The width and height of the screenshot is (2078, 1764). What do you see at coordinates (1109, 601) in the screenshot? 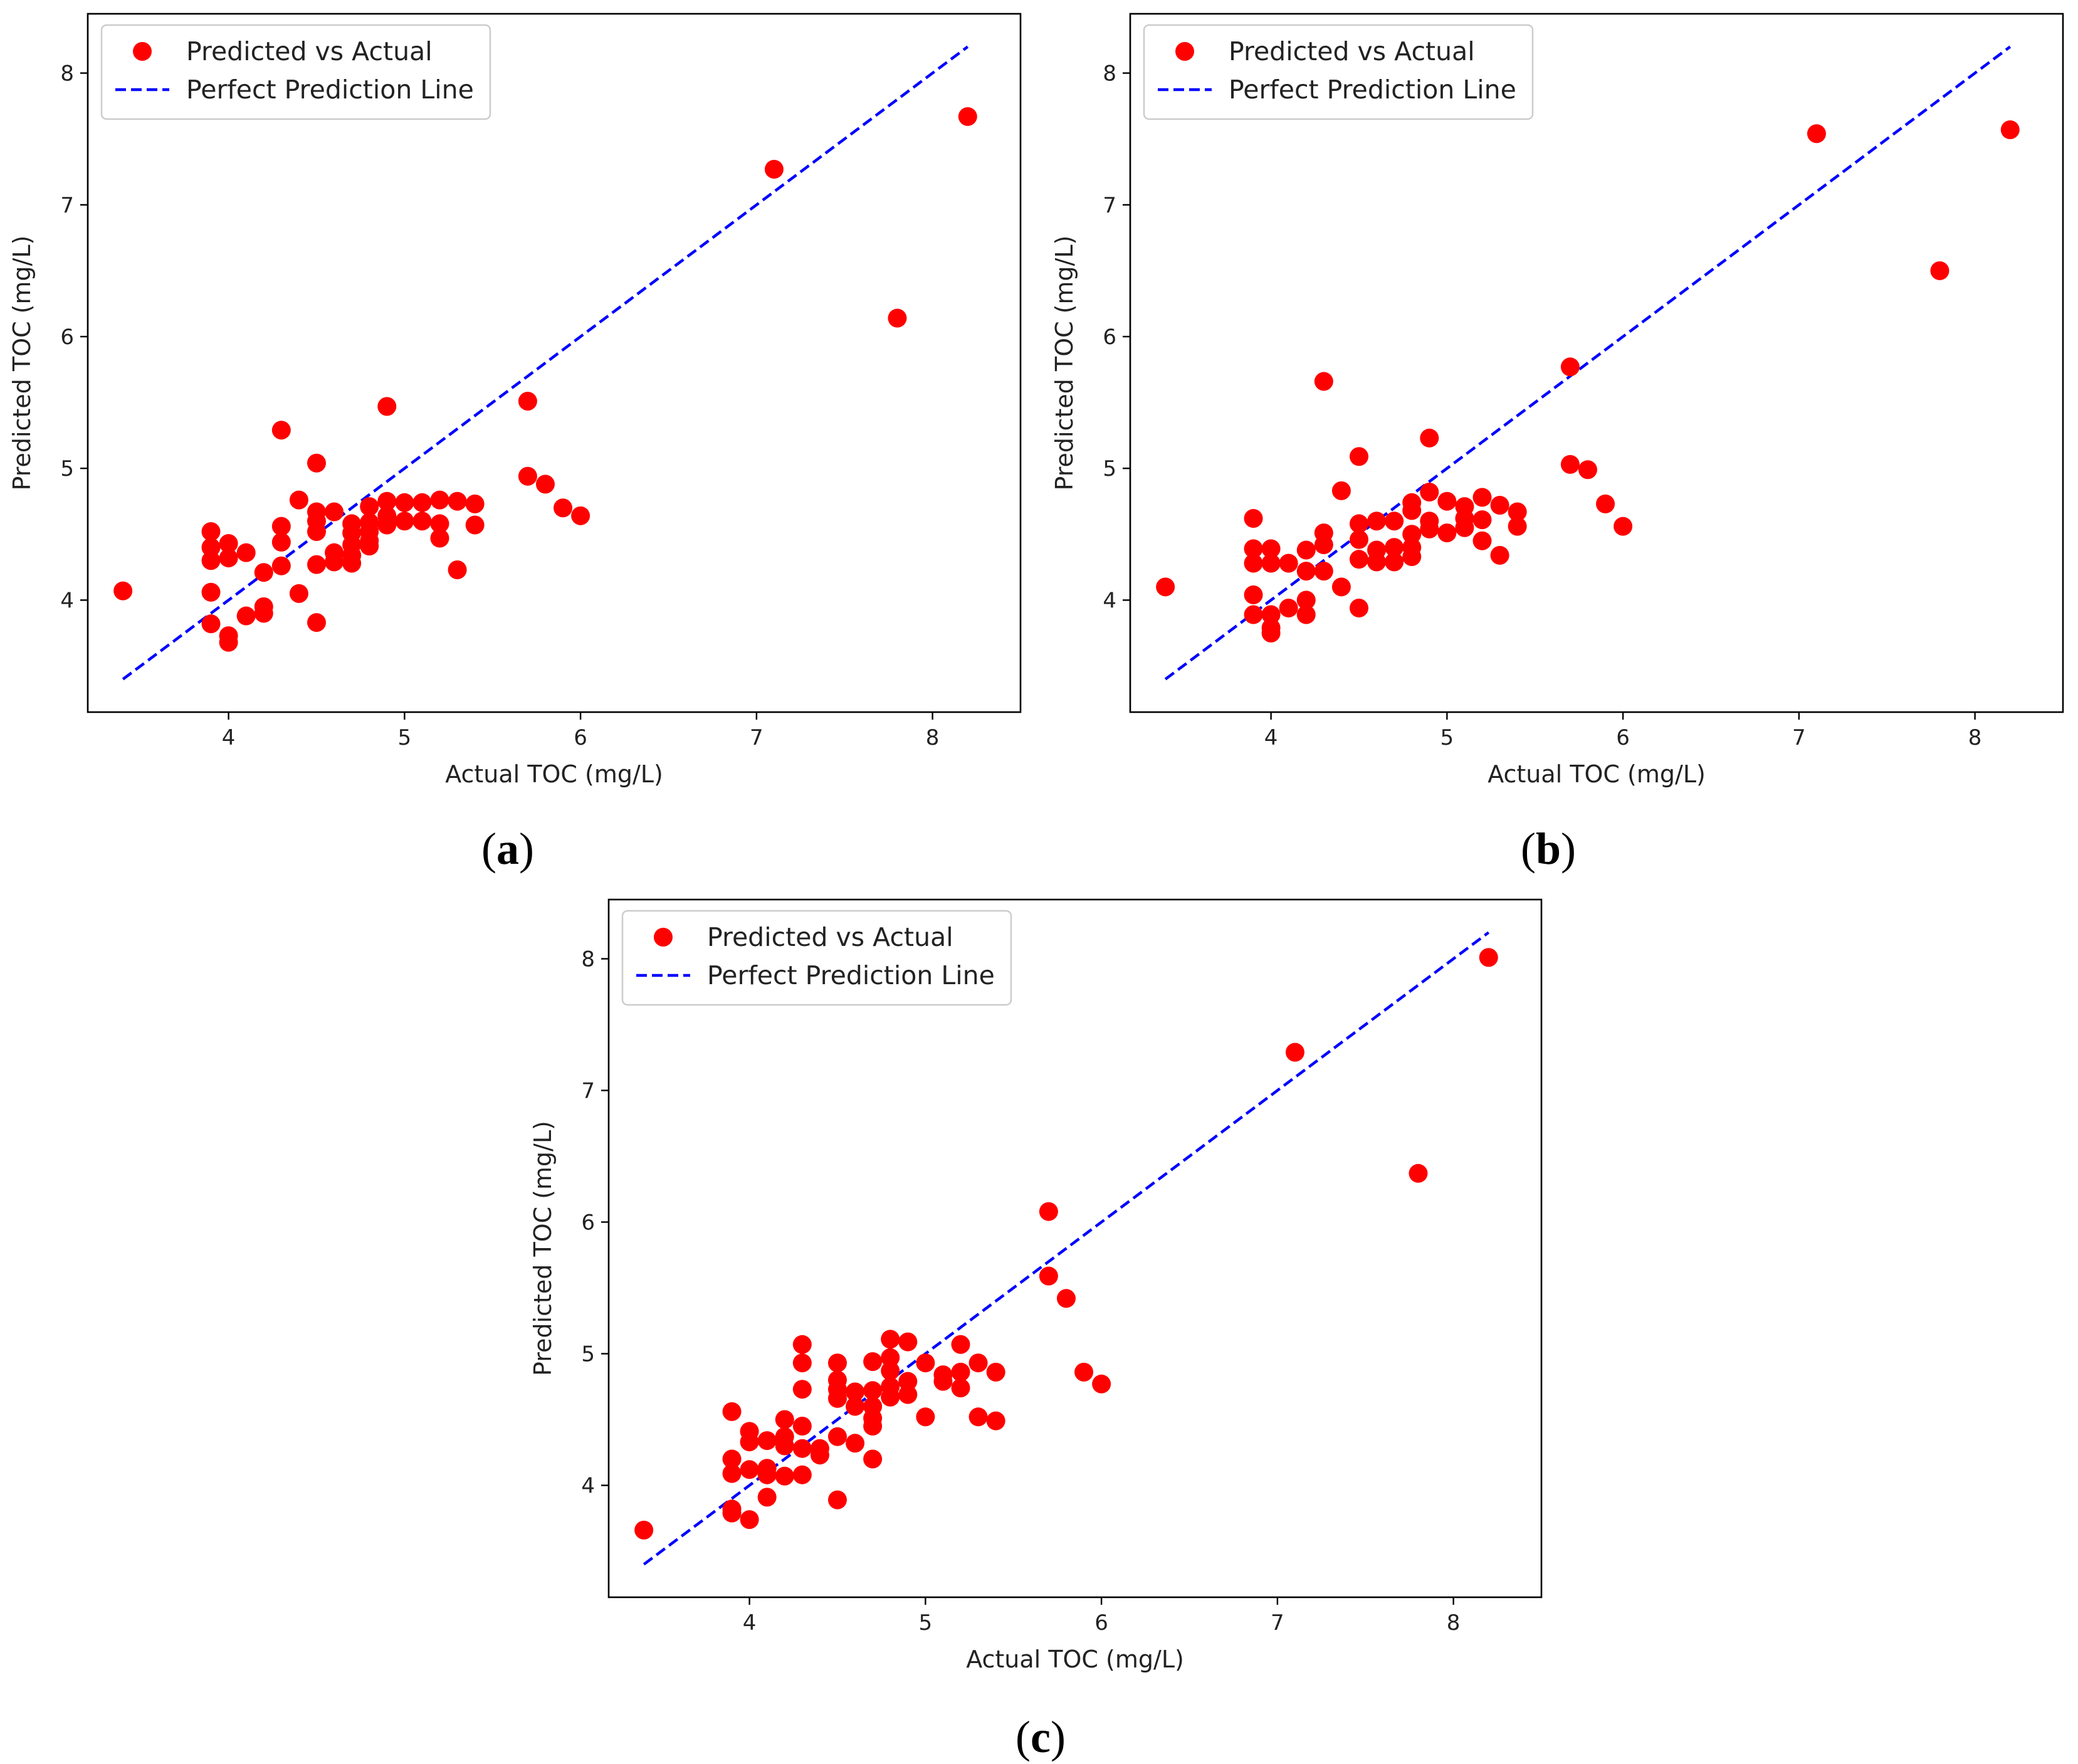
I see `y-tick-label: 4` at bounding box center [1109, 601].